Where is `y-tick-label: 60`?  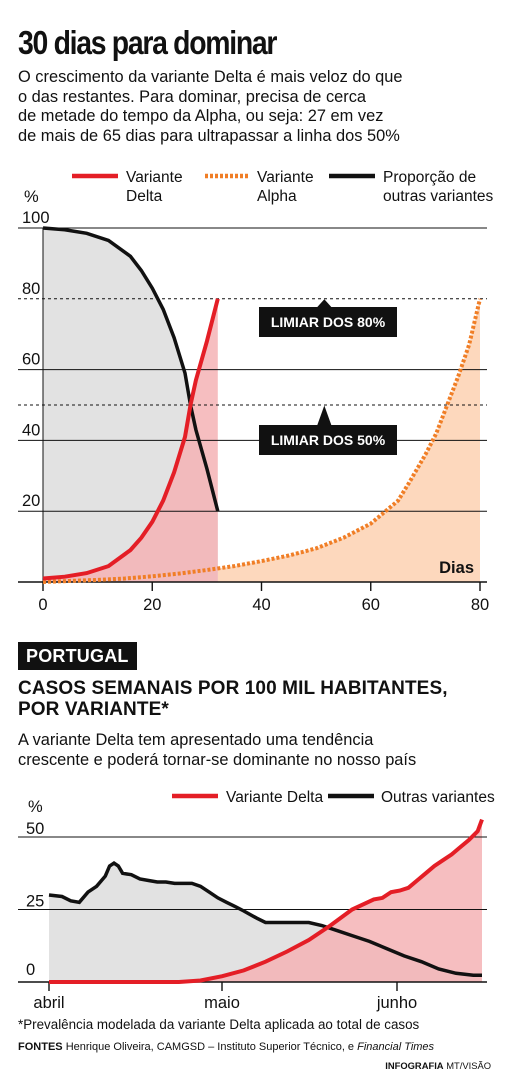 y-tick-label: 60 is located at coordinates (31, 360).